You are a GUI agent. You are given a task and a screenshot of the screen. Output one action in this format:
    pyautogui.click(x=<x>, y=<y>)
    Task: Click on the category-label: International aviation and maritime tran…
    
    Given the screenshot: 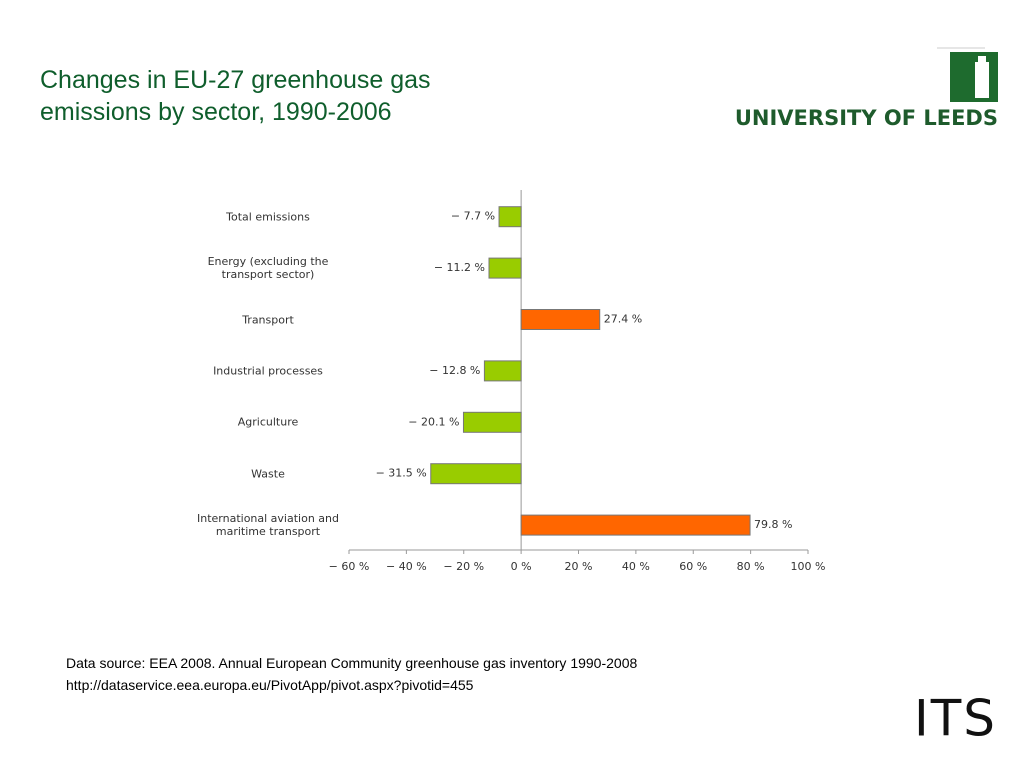 What is the action you would take?
    pyautogui.click(x=267, y=525)
    